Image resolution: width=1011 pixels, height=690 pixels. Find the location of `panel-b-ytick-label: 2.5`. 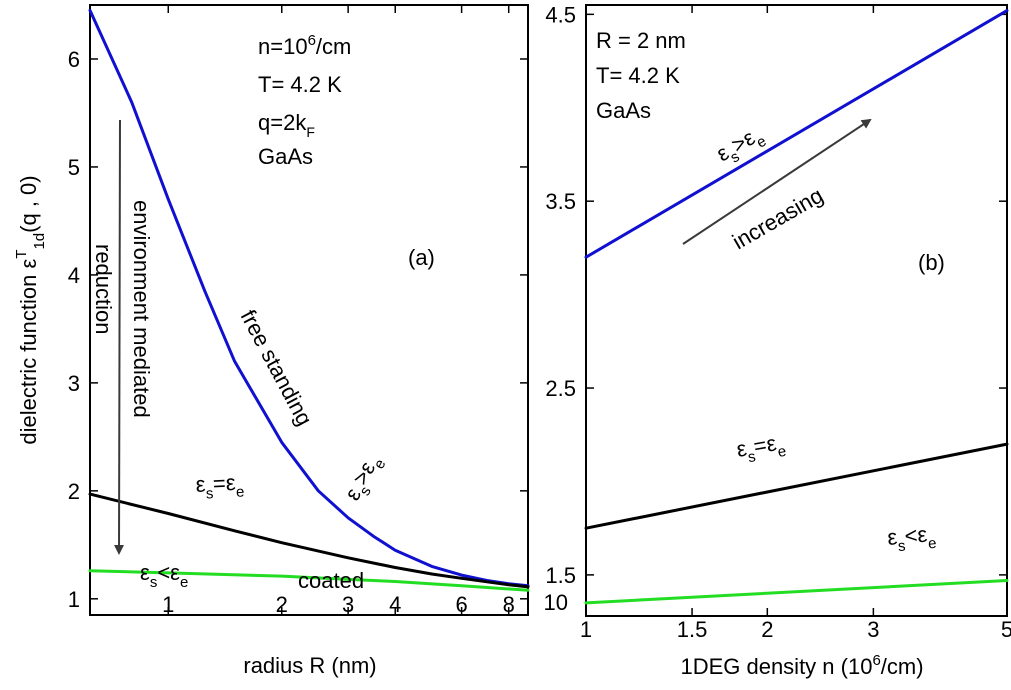

panel-b-ytick-label: 2.5 is located at coordinates (560, 388).